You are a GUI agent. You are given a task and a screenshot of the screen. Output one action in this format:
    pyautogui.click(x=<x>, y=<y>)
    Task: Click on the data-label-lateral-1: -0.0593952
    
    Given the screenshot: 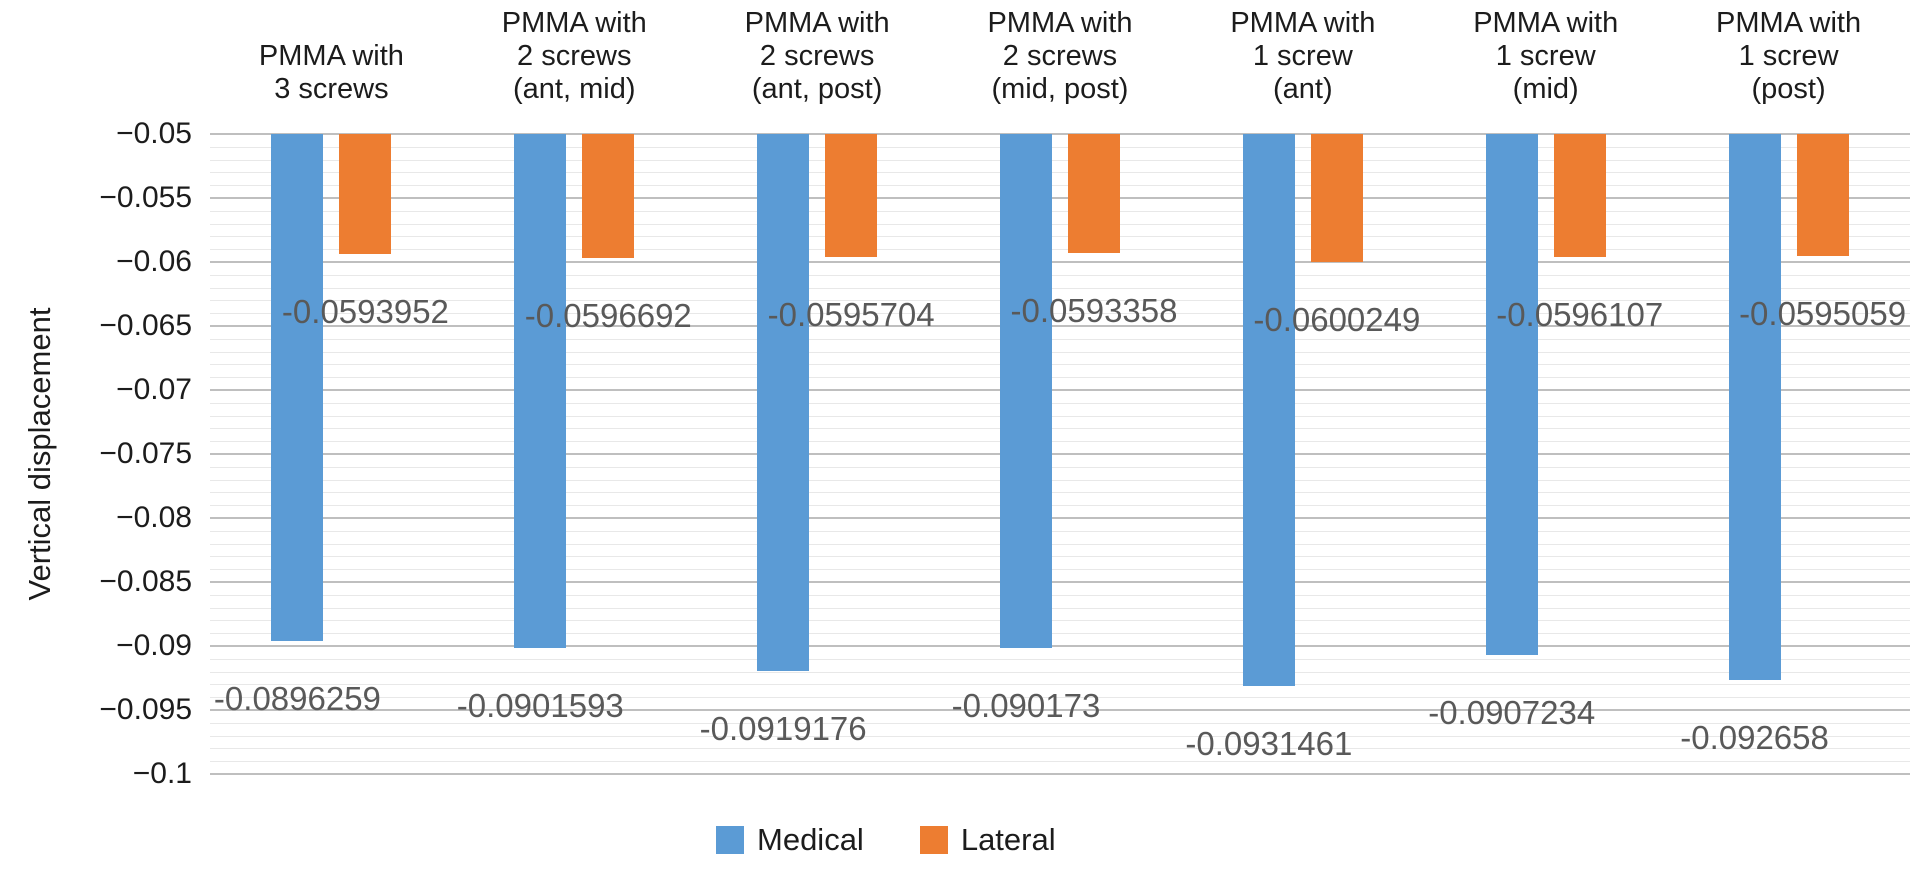 What is the action you would take?
    pyautogui.click(x=365, y=312)
    